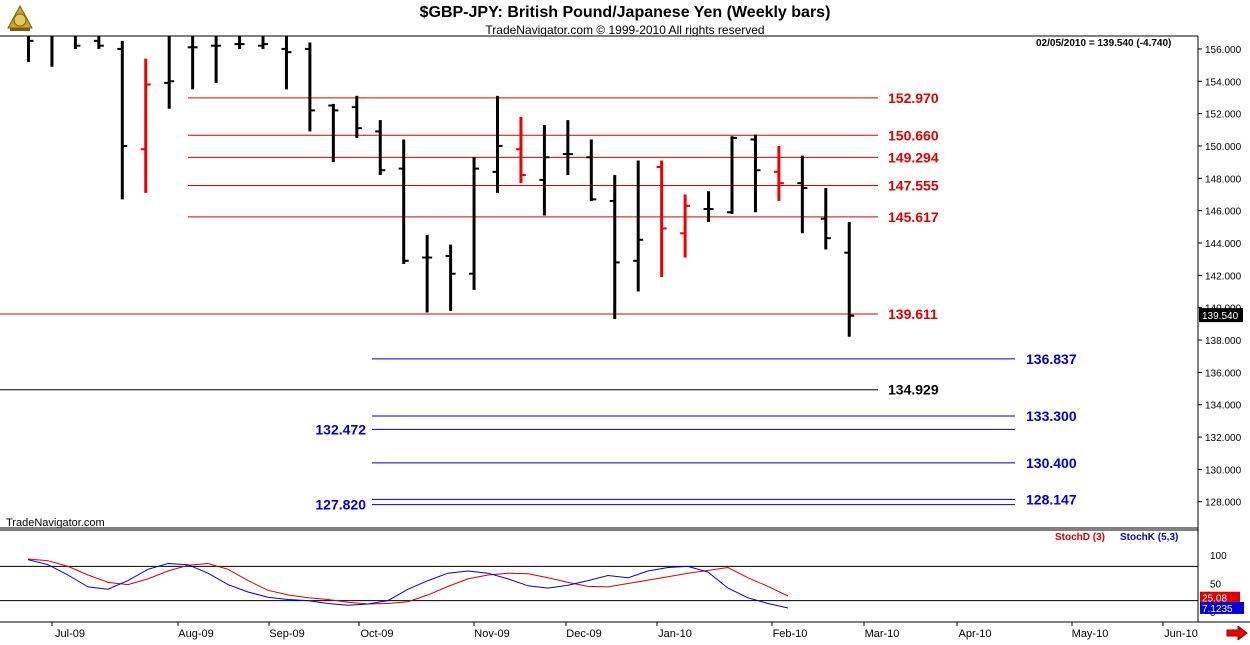 The width and height of the screenshot is (1250, 645). What do you see at coordinates (1223, 115) in the screenshot?
I see `y-tick-label: 152.000` at bounding box center [1223, 115].